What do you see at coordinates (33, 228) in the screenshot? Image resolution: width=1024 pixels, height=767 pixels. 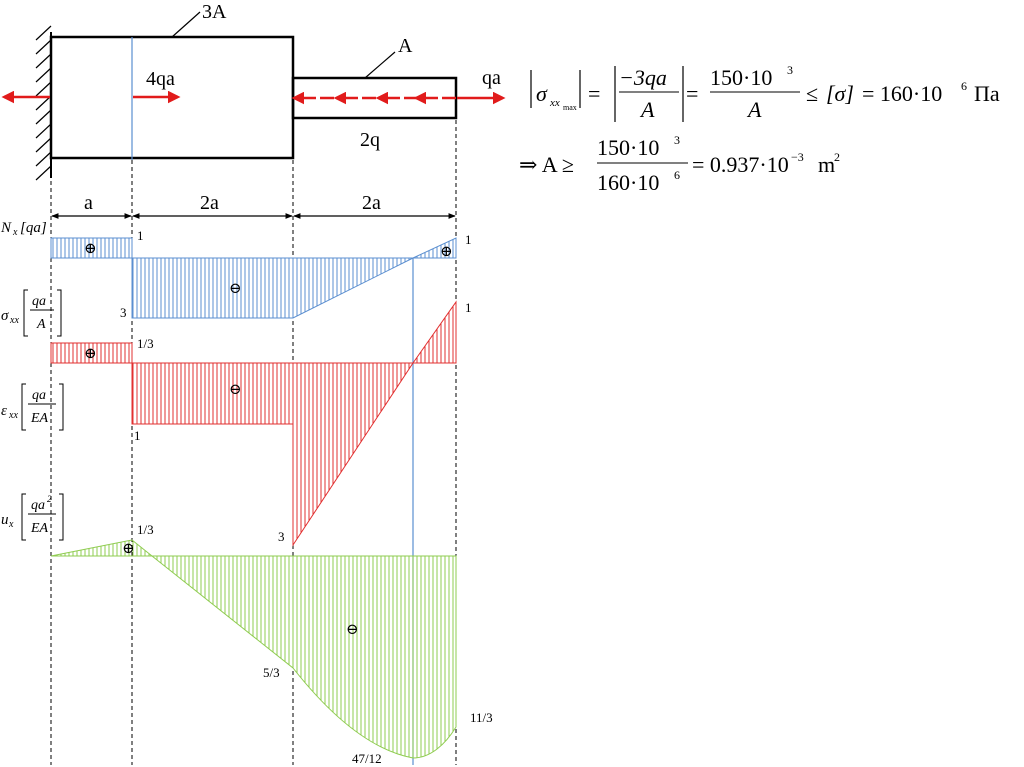 I see `nx-unit: [qa]` at bounding box center [33, 228].